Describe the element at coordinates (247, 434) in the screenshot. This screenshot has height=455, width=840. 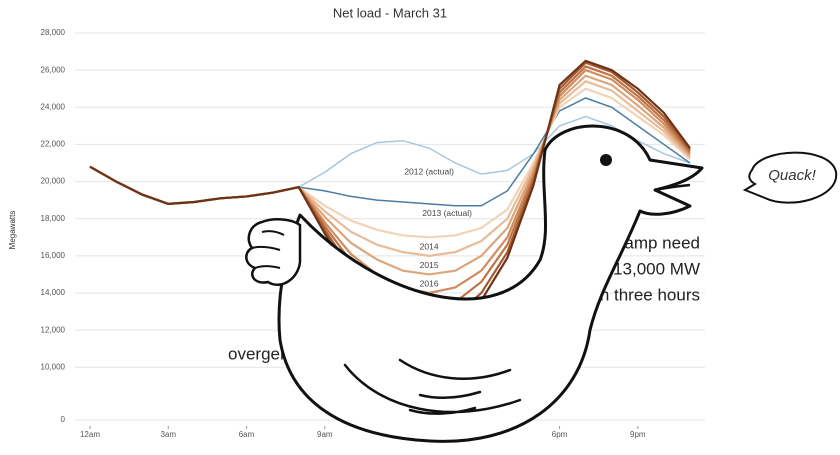
I see `x-tick-label: 6am` at that location.